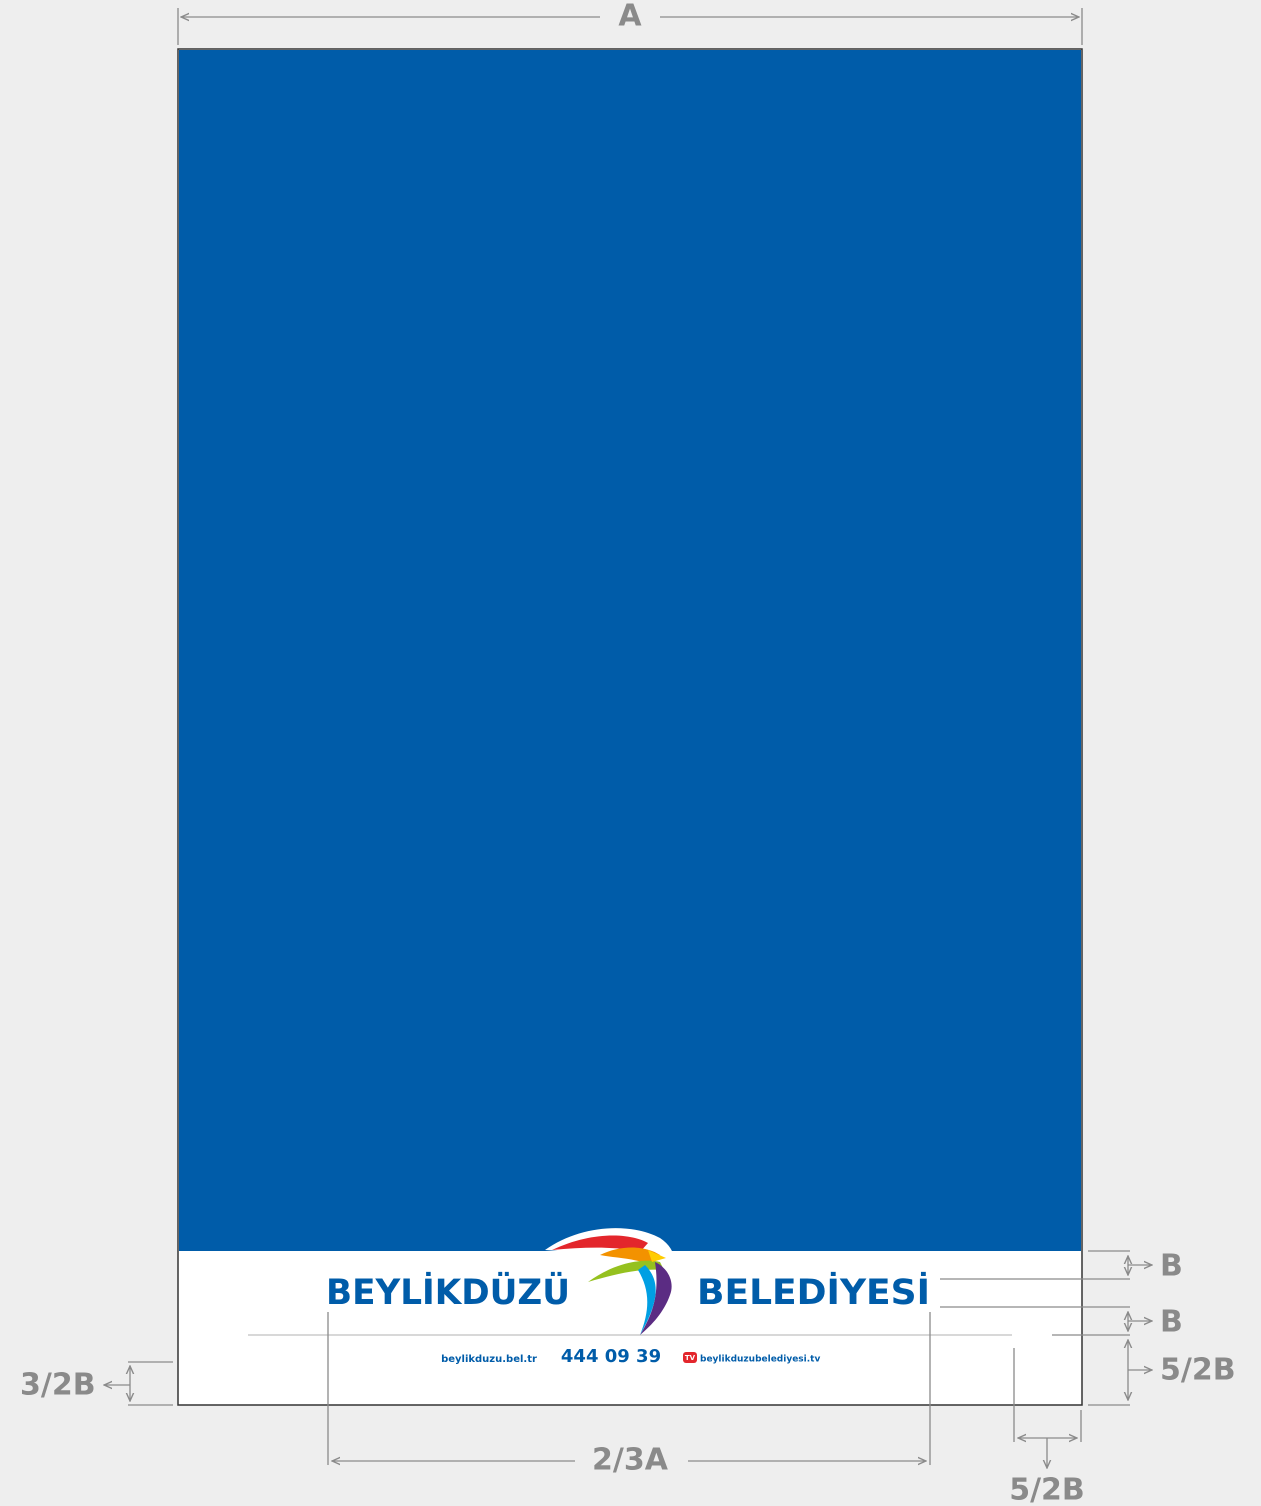  I want to click on tv-badge, so click(690, 1357).